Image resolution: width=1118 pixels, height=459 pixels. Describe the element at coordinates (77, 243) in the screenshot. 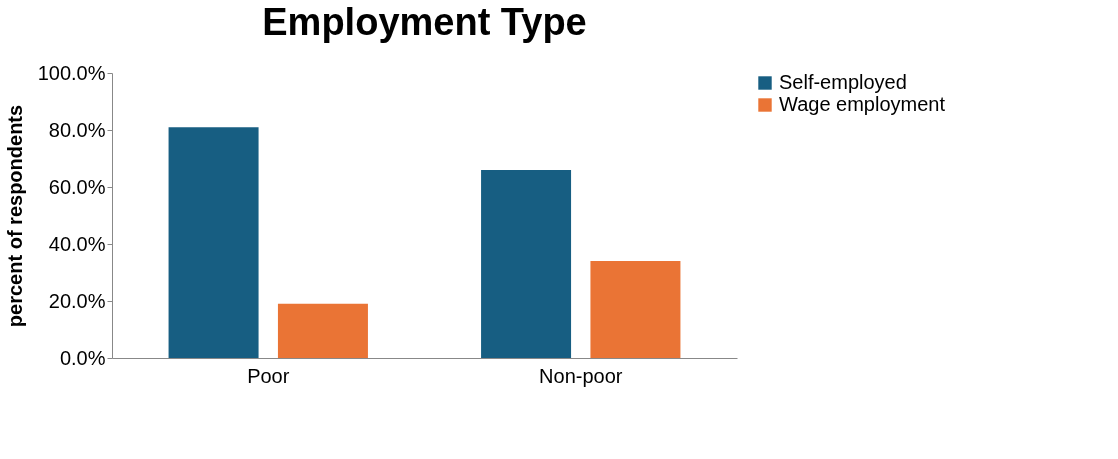

I see `y-tick-label: 40.0%` at that location.